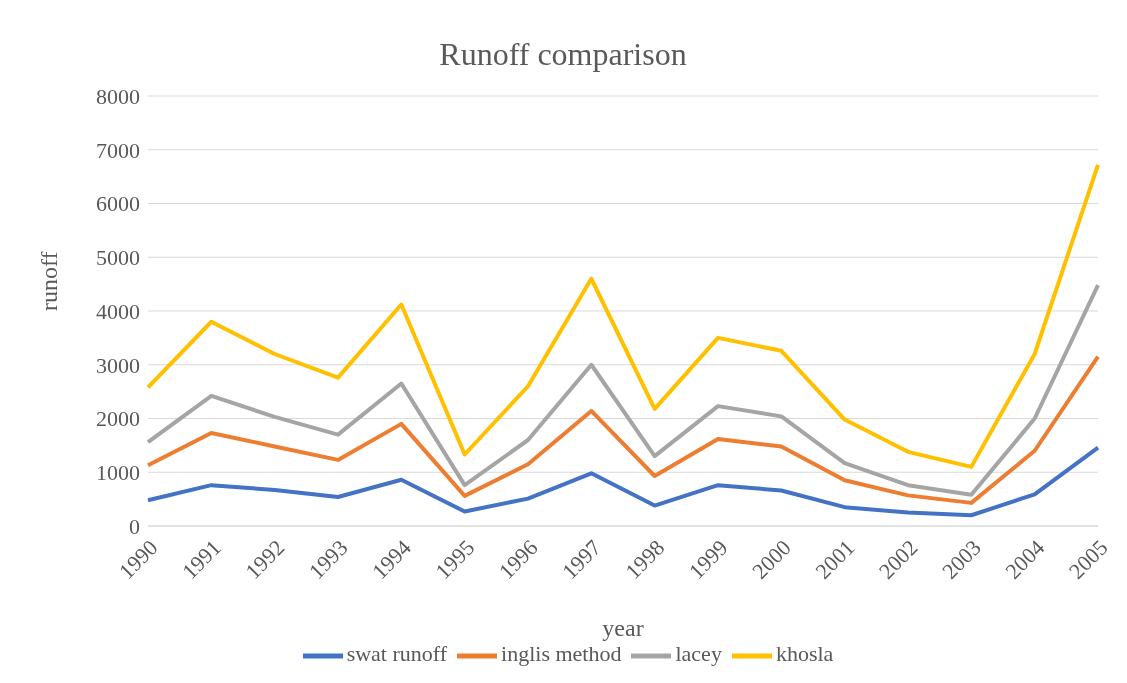 Image resolution: width=1127 pixels, height=683 pixels. Describe the element at coordinates (48, 281) in the screenshot. I see `y-axis-title: runoff` at that location.